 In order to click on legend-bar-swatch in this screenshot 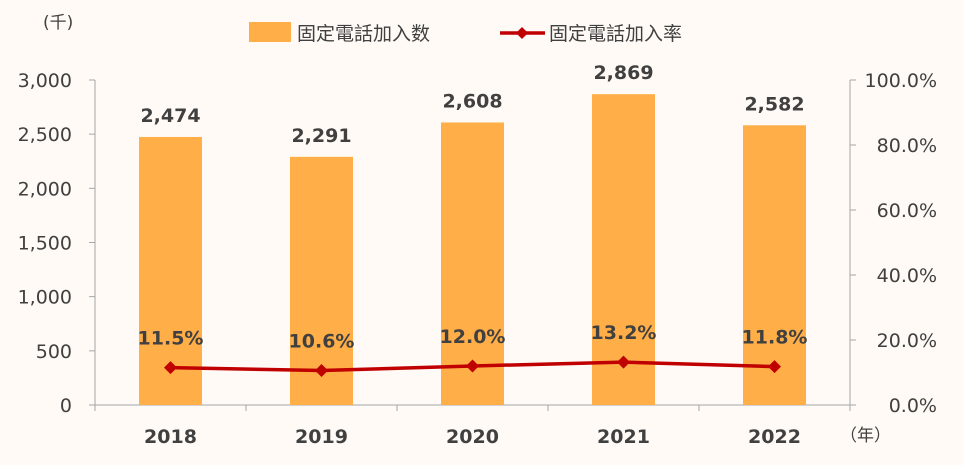, I will do `click(270, 32)`.